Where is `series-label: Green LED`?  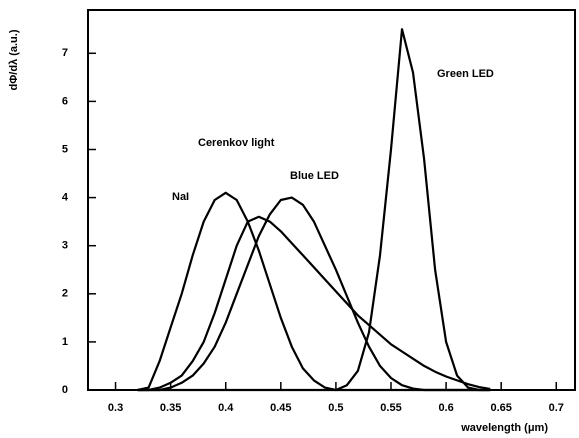 series-label: Green LED is located at coordinates (465, 74).